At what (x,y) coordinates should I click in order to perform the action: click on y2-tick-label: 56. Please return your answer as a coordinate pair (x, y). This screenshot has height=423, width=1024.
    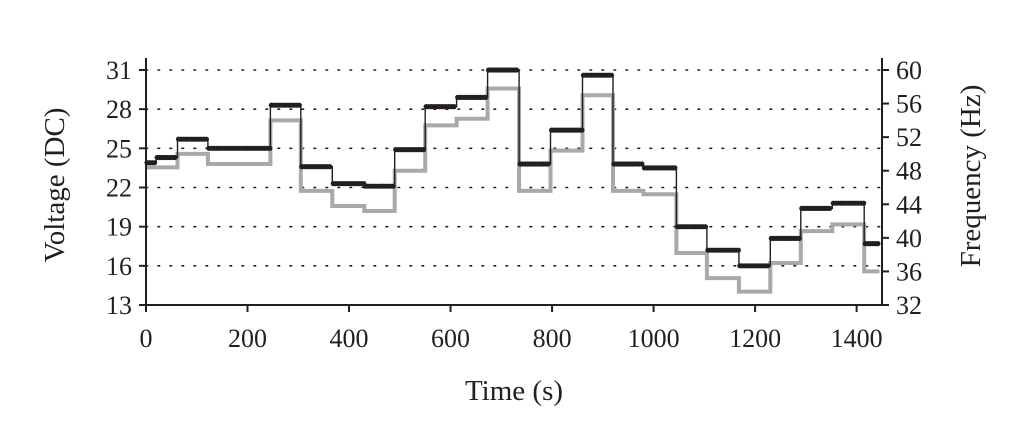
    Looking at the image, I should click on (909, 104).